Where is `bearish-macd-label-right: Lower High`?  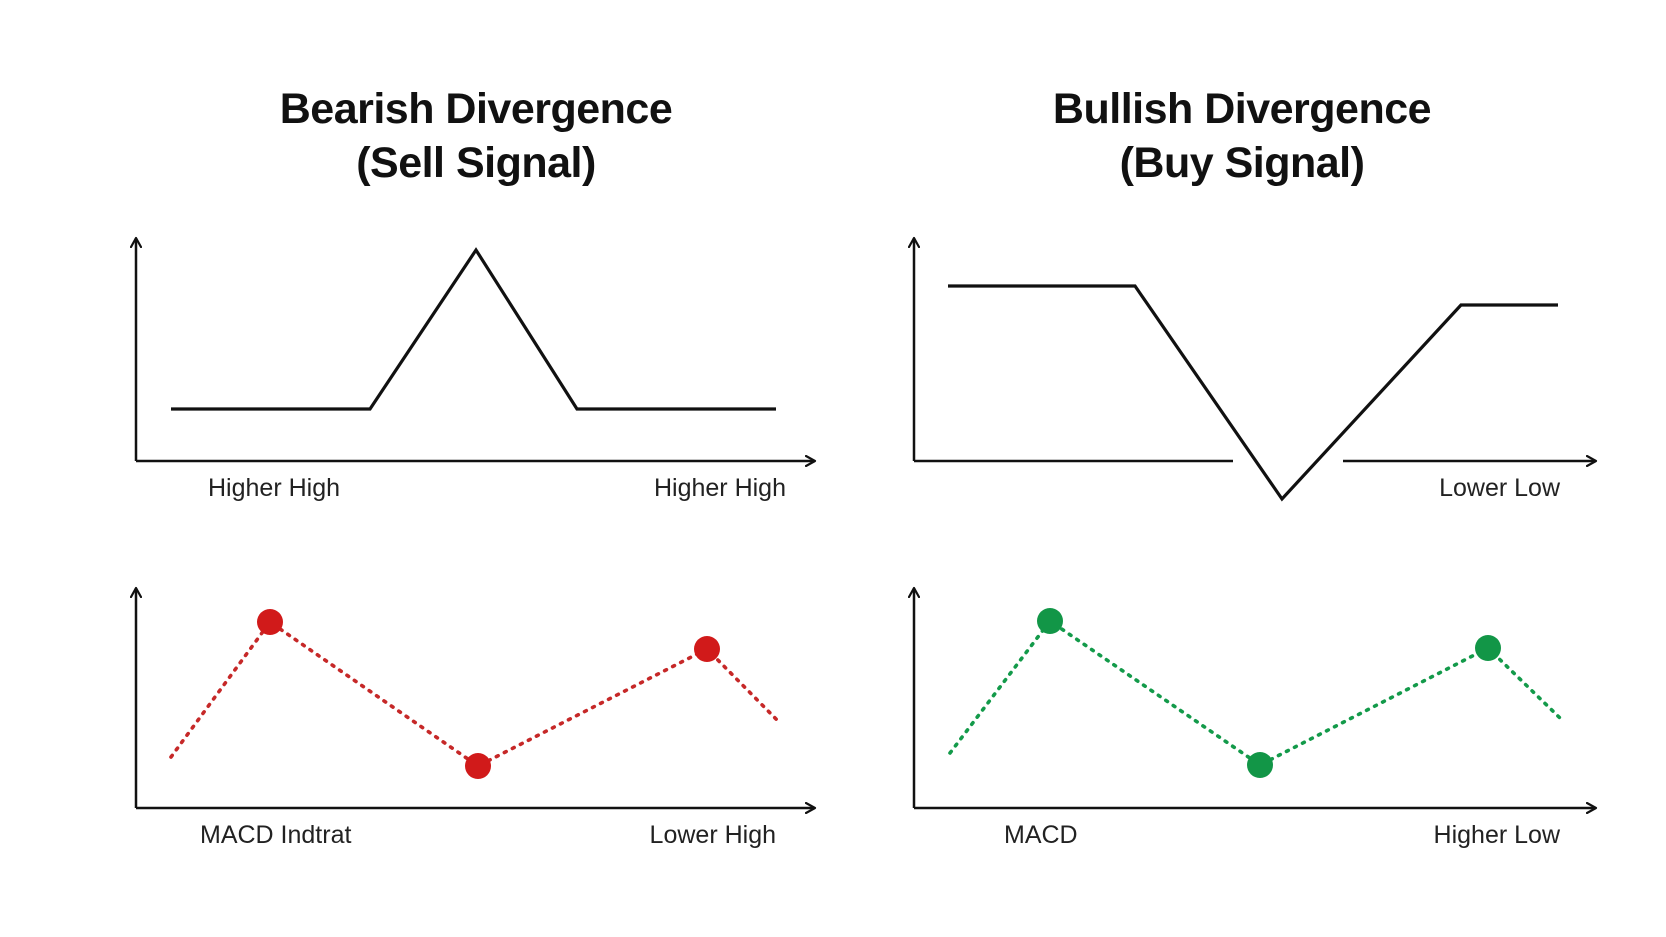 bearish-macd-label-right: Lower High is located at coordinates (713, 835).